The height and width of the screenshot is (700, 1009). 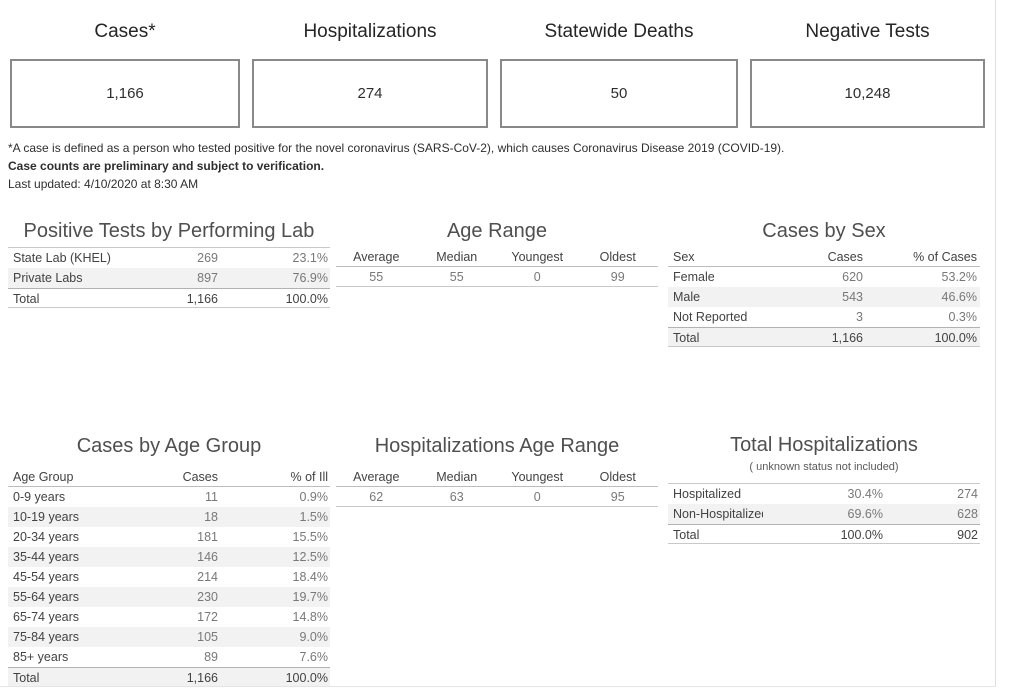 What do you see at coordinates (207, 577) in the screenshot?
I see `row-value: 214` at bounding box center [207, 577].